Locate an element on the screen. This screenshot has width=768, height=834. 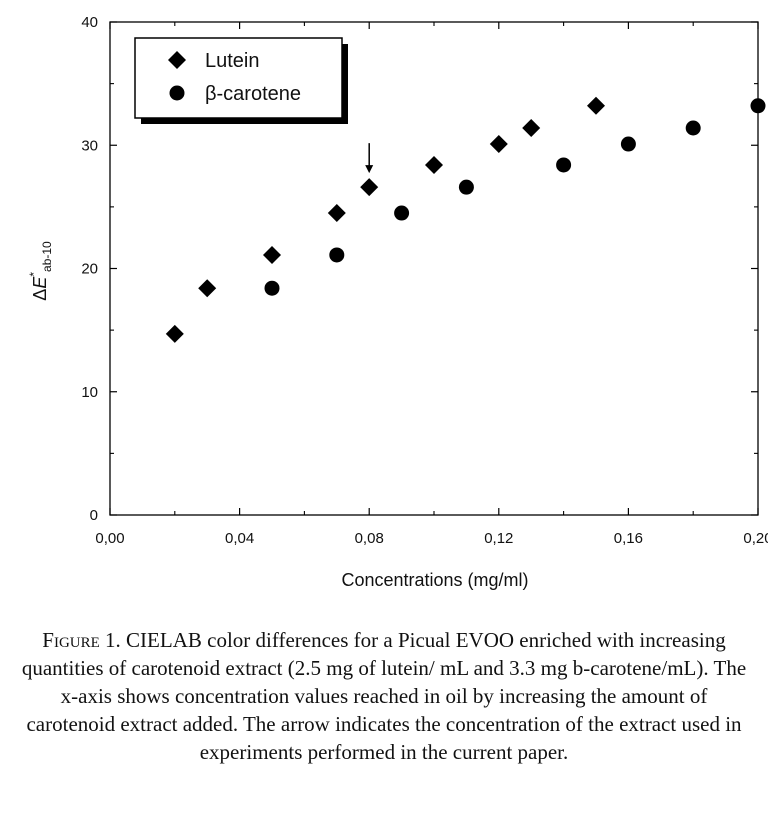
y-axis-title-delta: Δ is located at coordinates (40, 295).